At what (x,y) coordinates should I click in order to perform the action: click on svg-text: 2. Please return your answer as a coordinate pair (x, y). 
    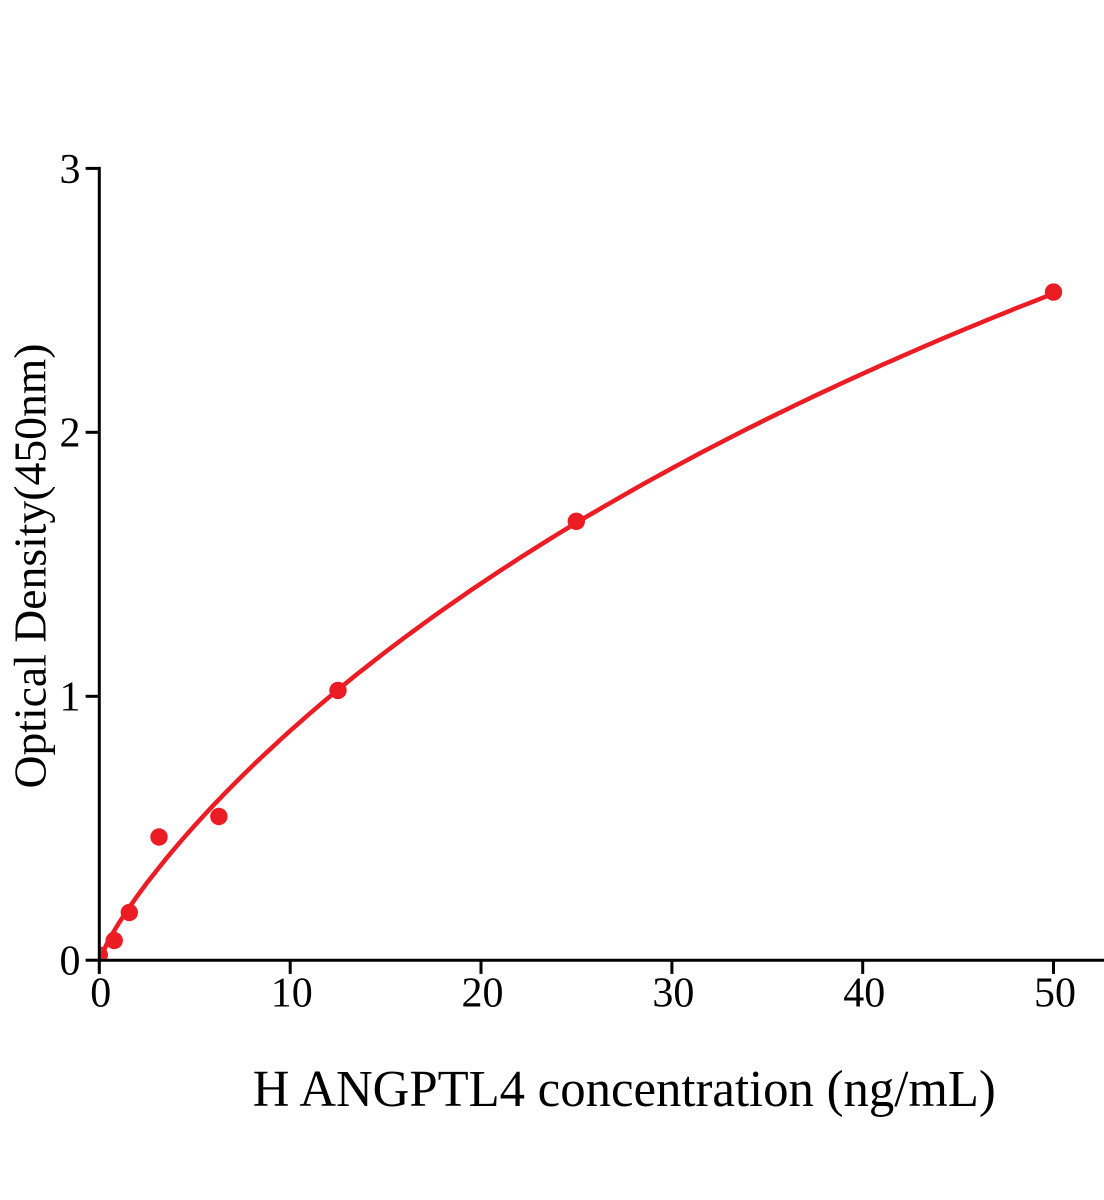
    Looking at the image, I should click on (70, 434).